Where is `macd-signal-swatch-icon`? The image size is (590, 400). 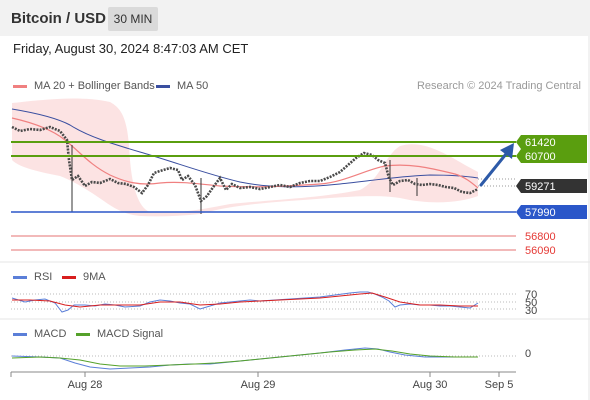 macd-signal-swatch-icon is located at coordinates (83, 334).